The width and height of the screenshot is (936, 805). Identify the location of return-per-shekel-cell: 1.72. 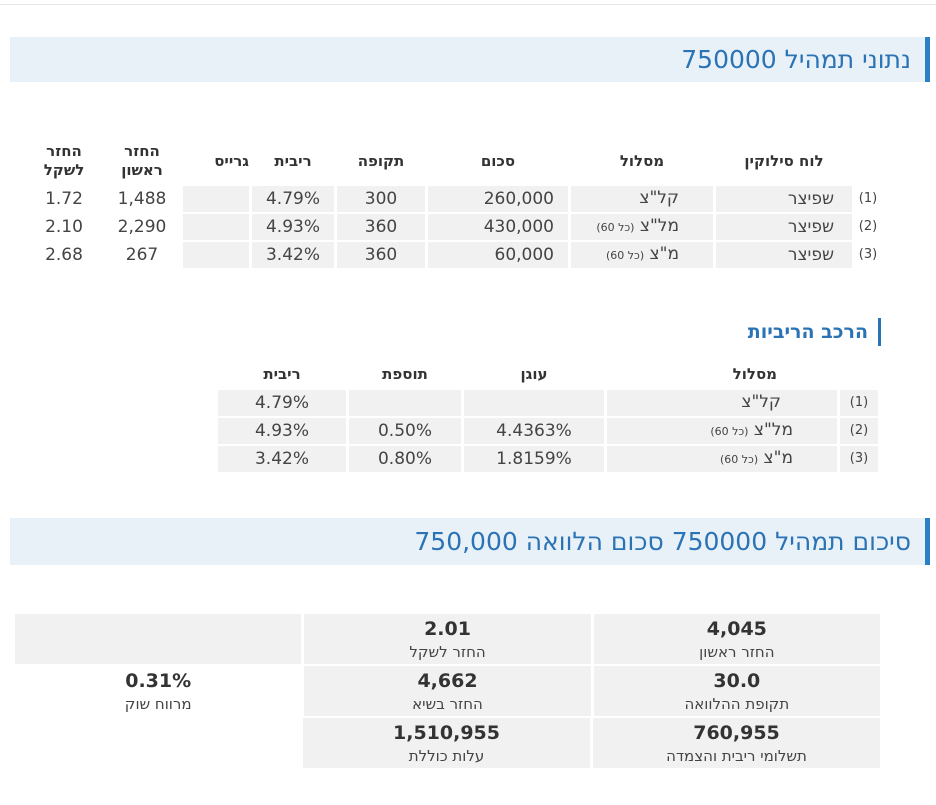
(64, 199).